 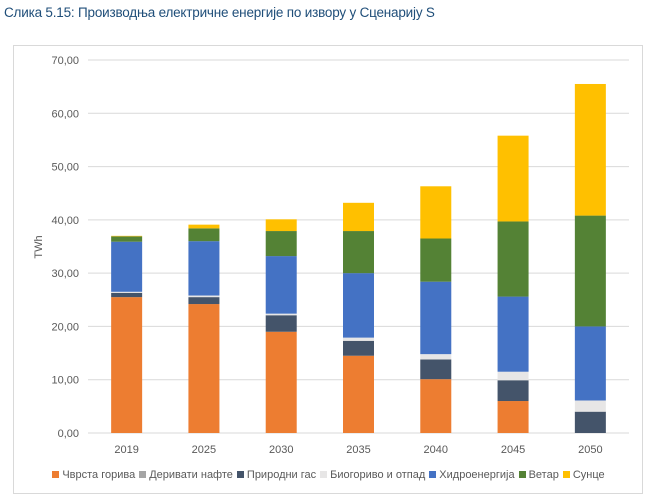 I want to click on x-tick-label: 2035, so click(x=358, y=450).